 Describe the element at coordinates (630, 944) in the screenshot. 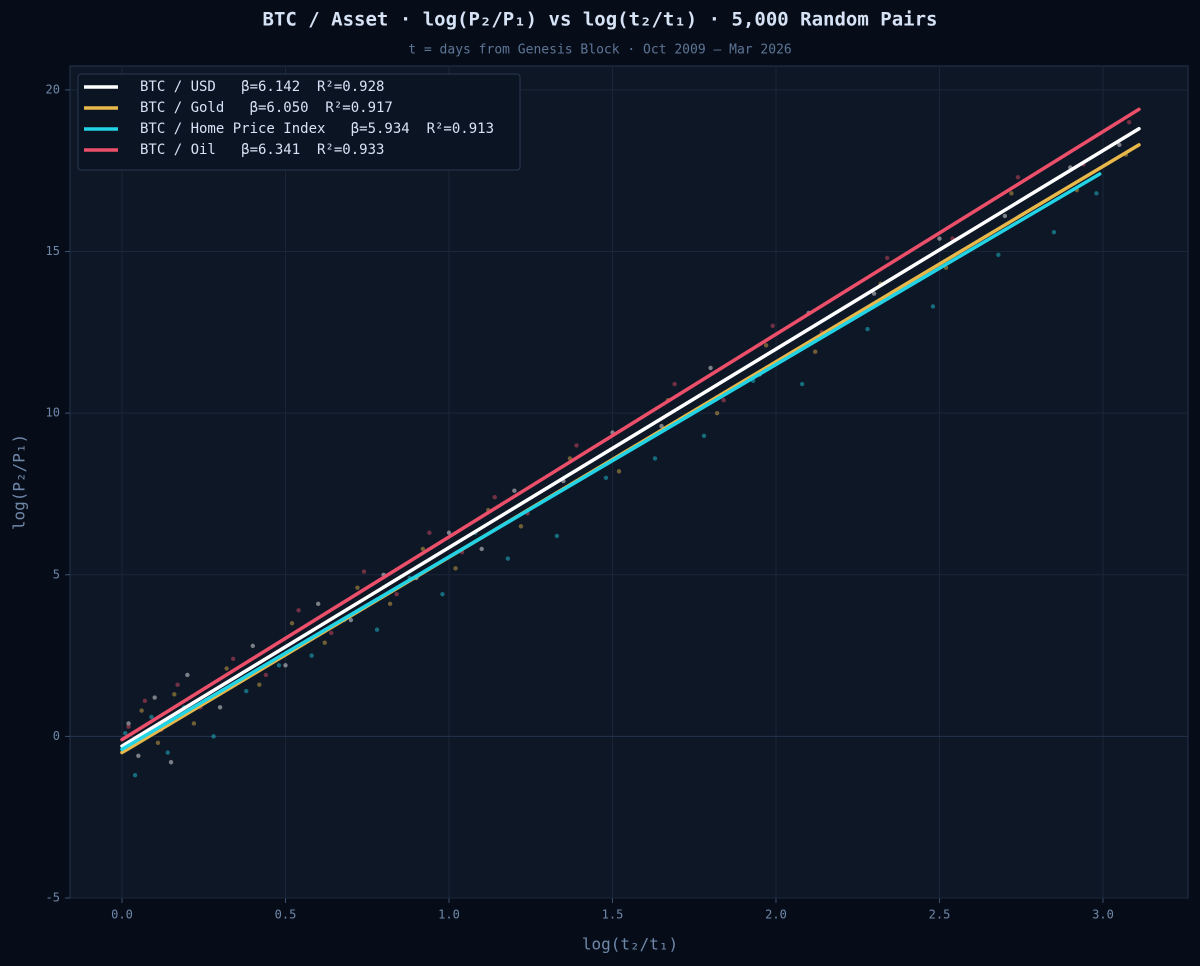

I see `x-axis-label: log(t₂/t₁)` at that location.